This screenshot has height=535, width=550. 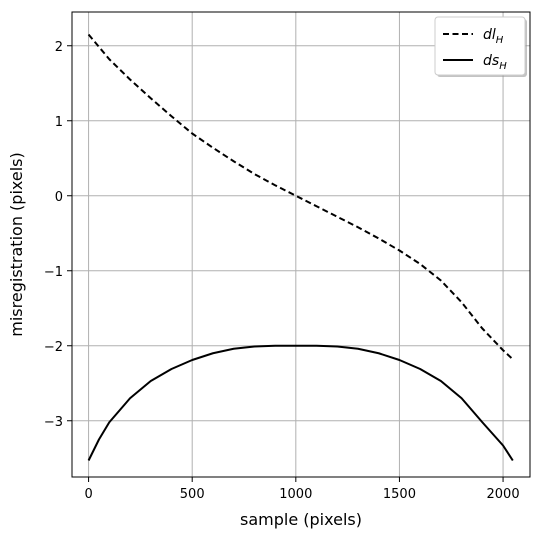 I want to click on x-tick-label: 2000, so click(x=503, y=494).